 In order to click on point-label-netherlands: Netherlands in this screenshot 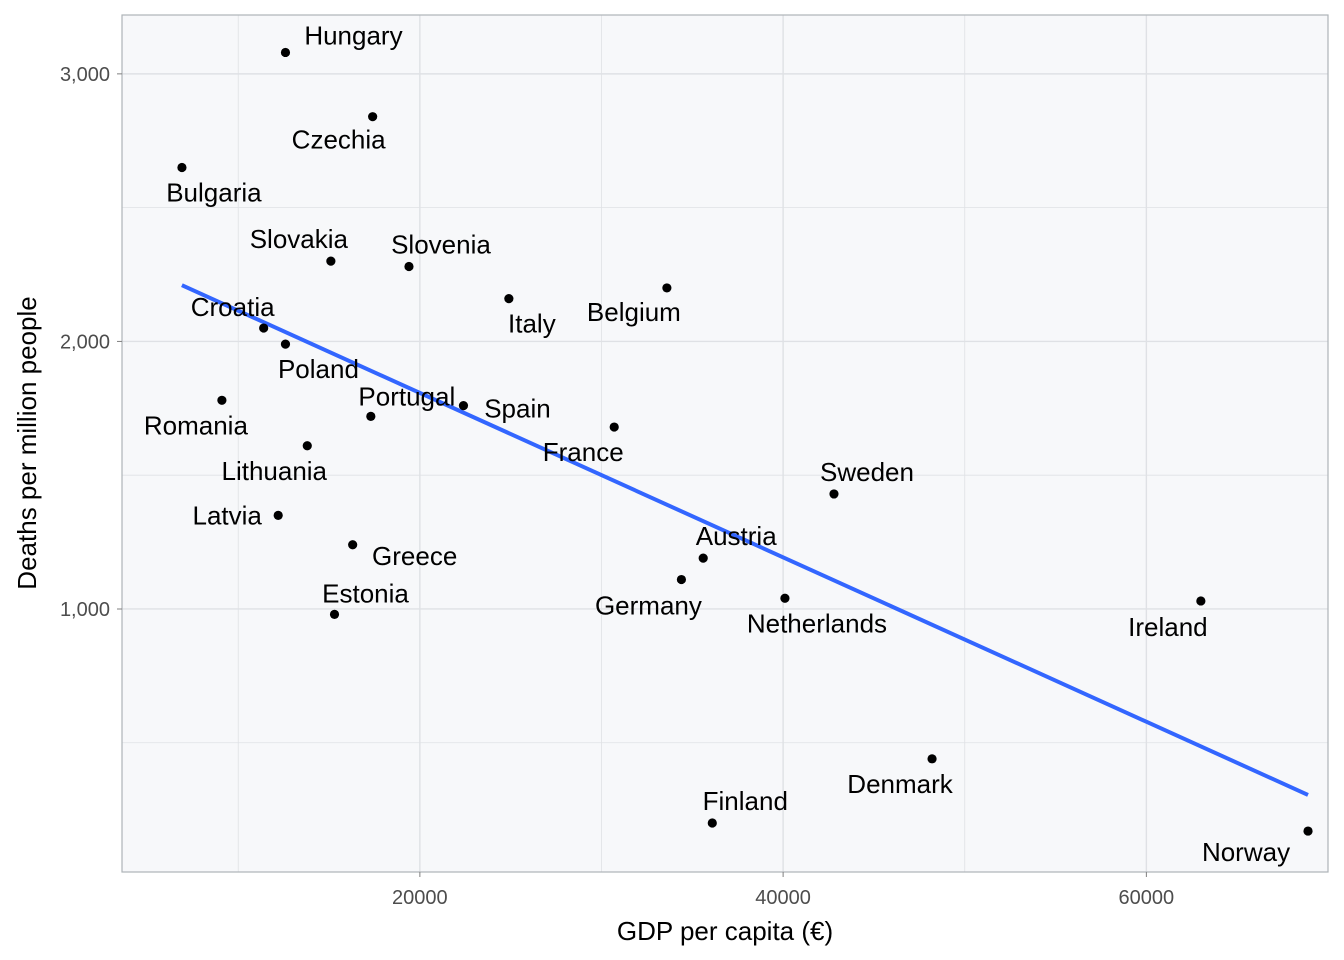, I will do `click(817, 623)`.